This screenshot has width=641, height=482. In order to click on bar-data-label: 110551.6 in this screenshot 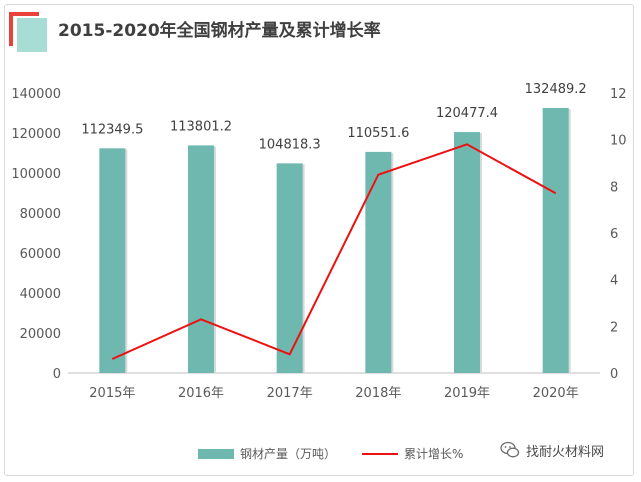, I will do `click(378, 133)`.